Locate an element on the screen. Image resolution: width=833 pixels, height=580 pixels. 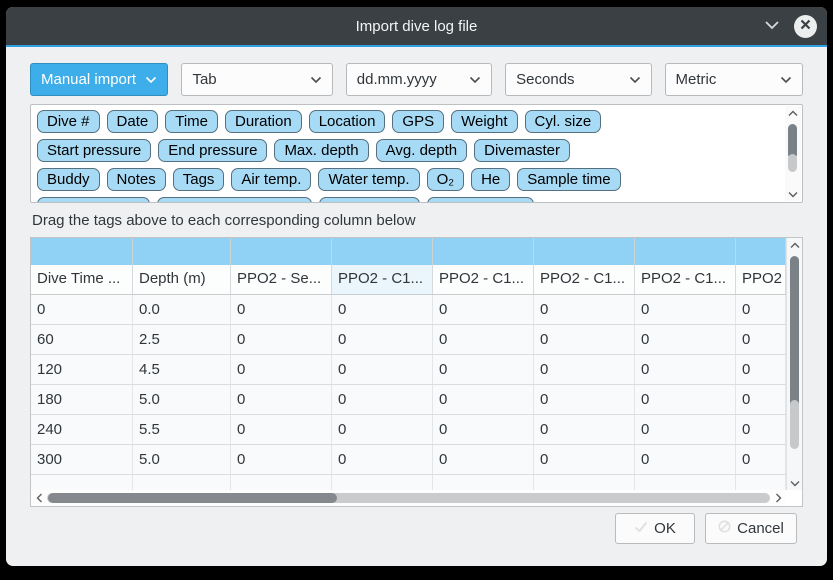
tag-time: Time is located at coordinates (191, 121).